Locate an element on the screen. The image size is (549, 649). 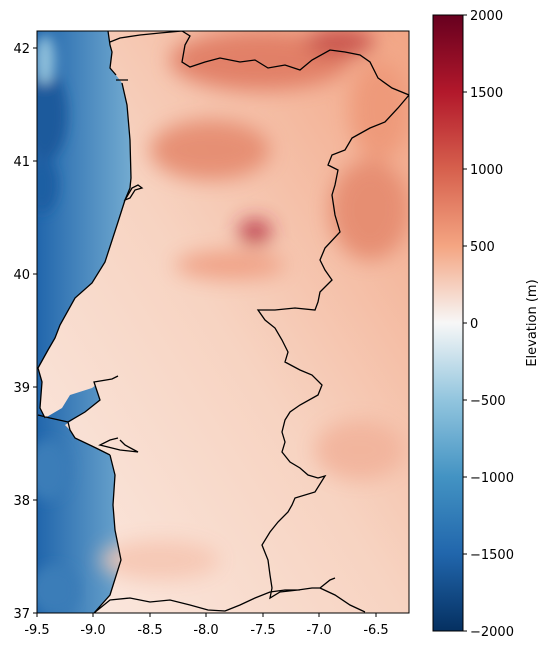
colorbar-tick-label: −500 is located at coordinates (488, 401).